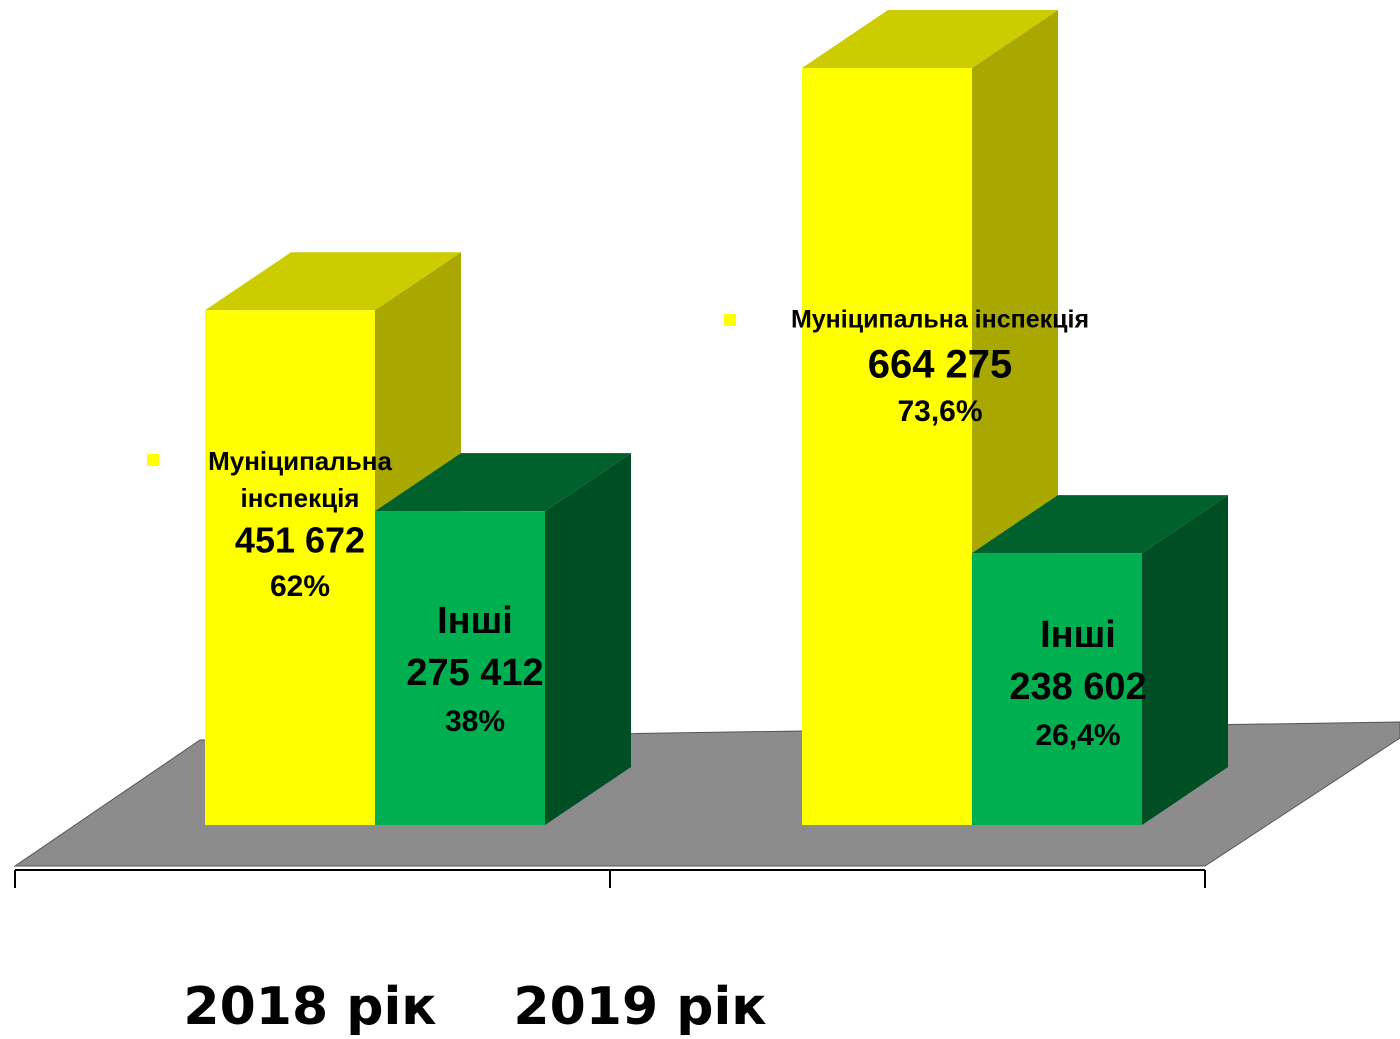  What do you see at coordinates (939, 411) in the screenshot?
I see `share-label: 73,6%` at bounding box center [939, 411].